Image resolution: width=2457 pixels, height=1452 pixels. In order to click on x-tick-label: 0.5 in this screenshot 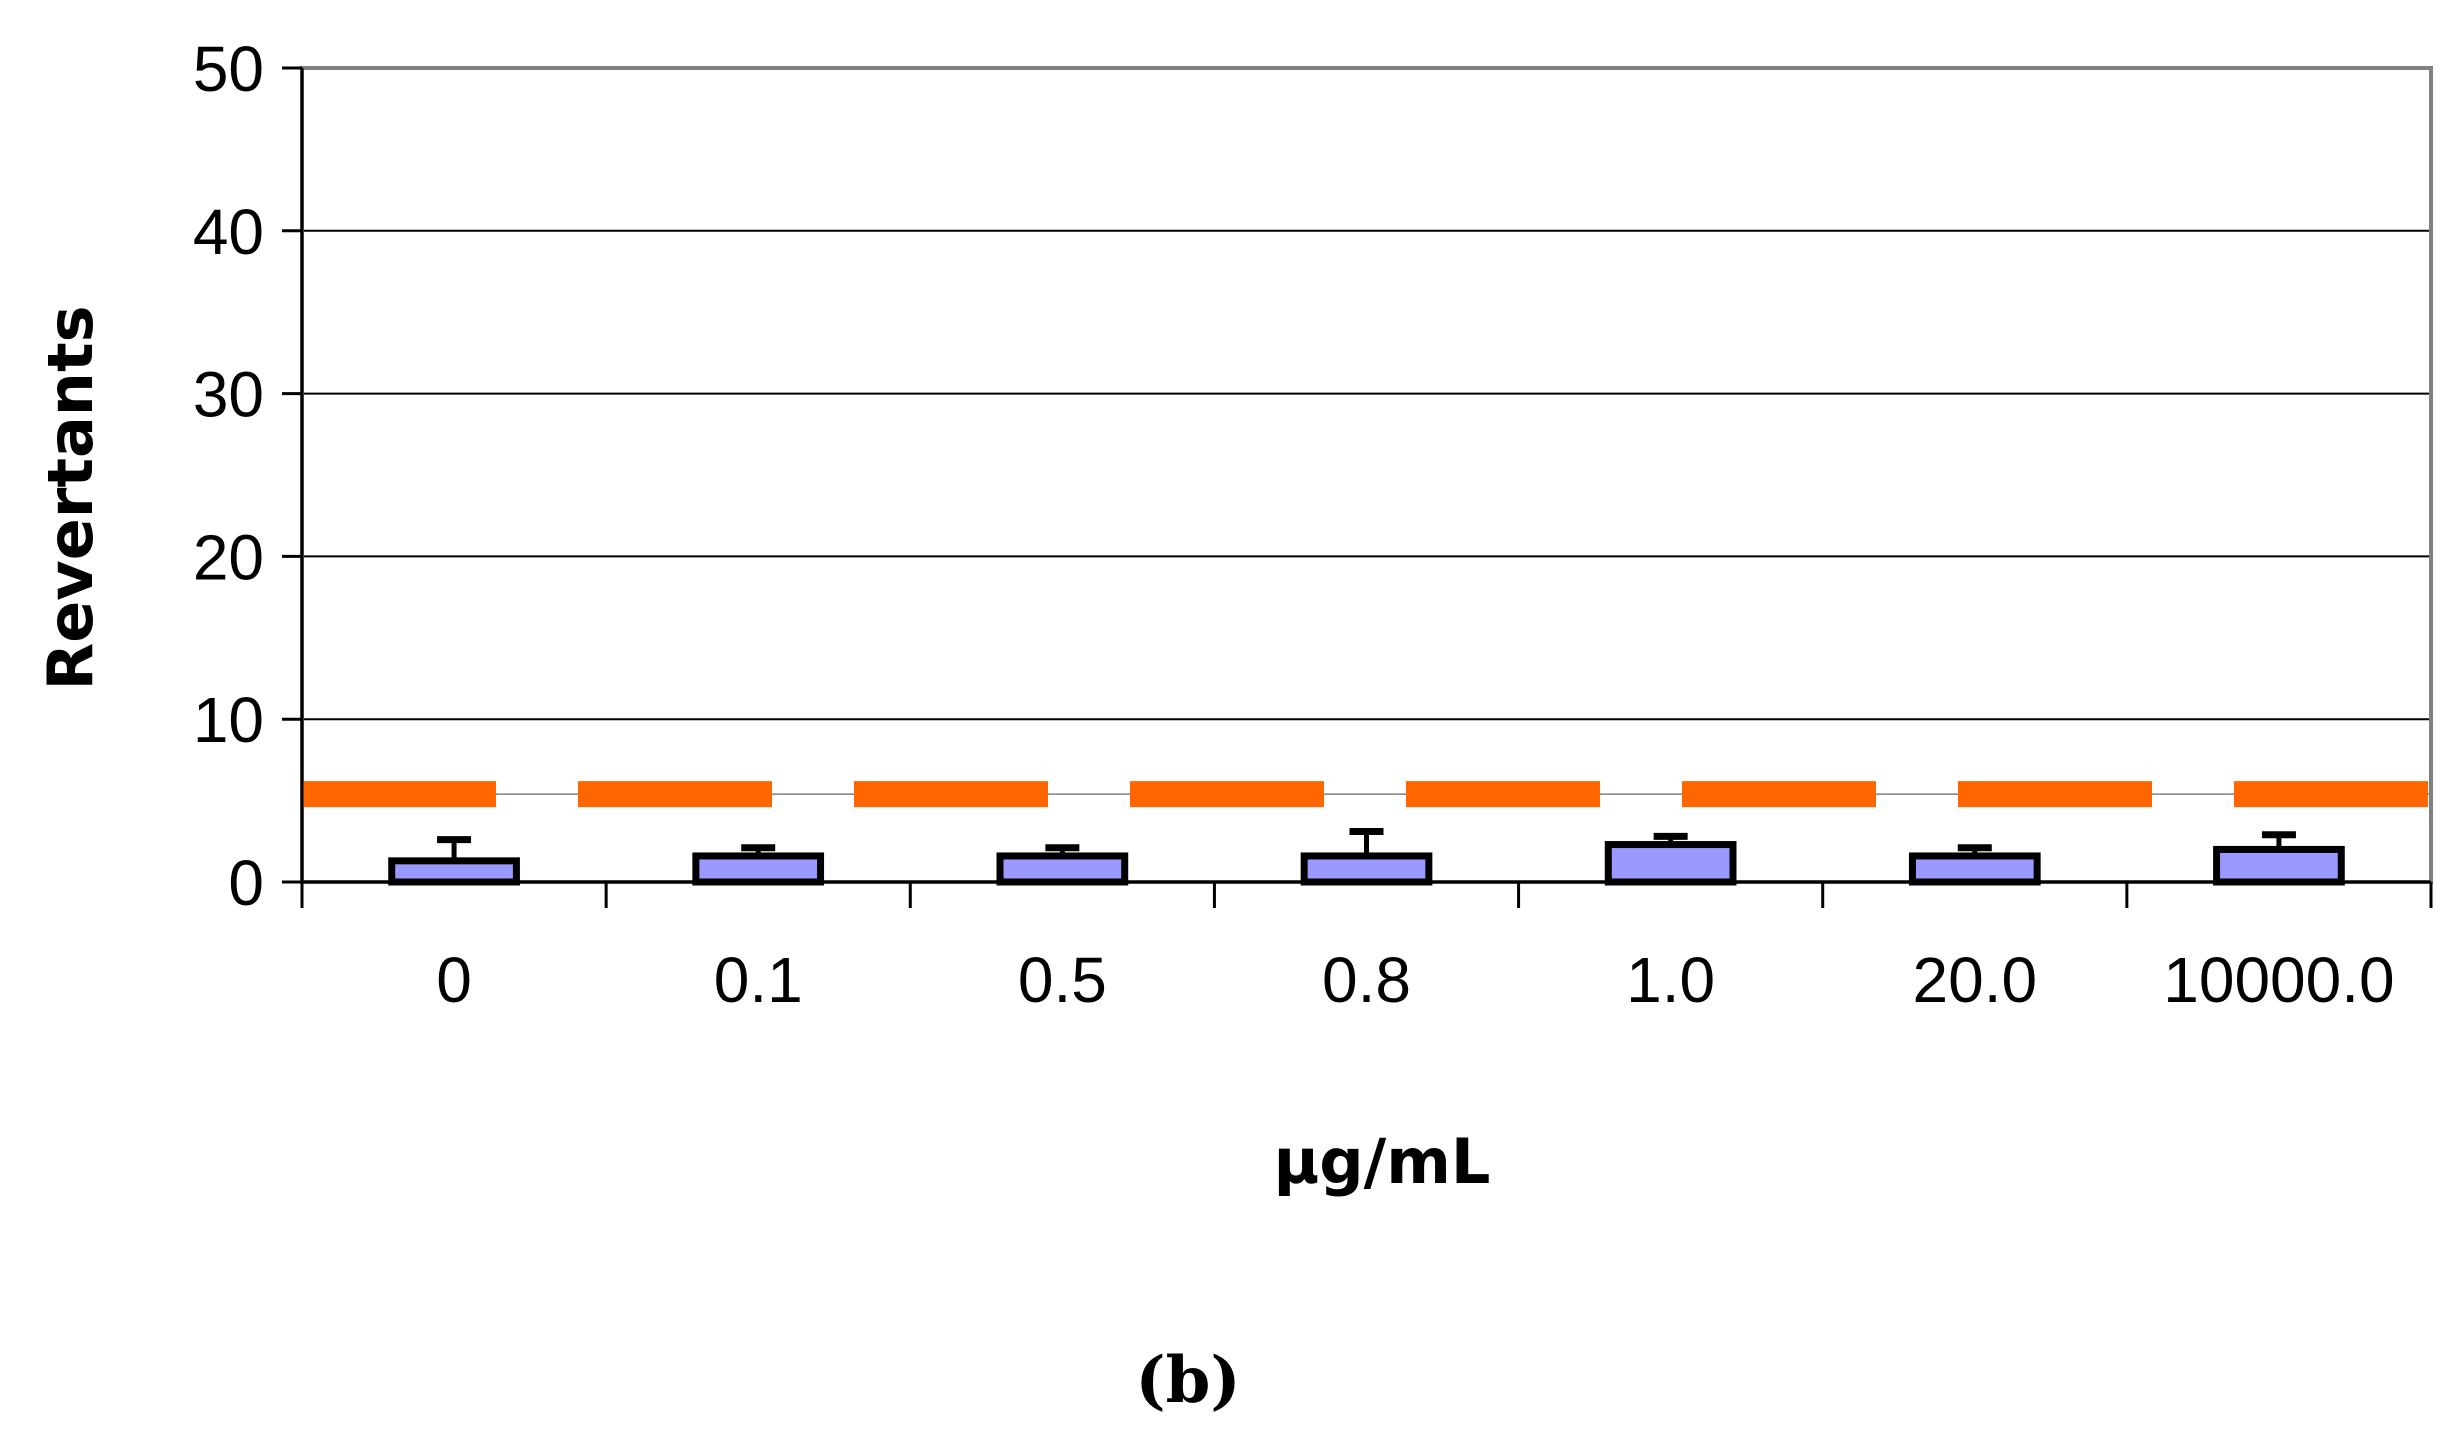, I will do `click(1062, 980)`.